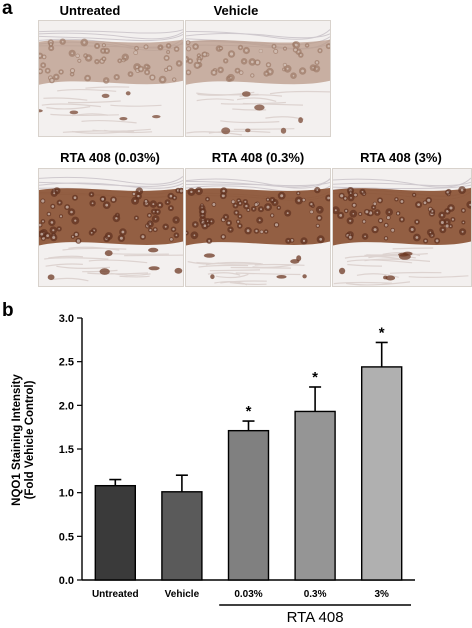  I want to click on x-tick-label: 0.3%, so click(315, 594).